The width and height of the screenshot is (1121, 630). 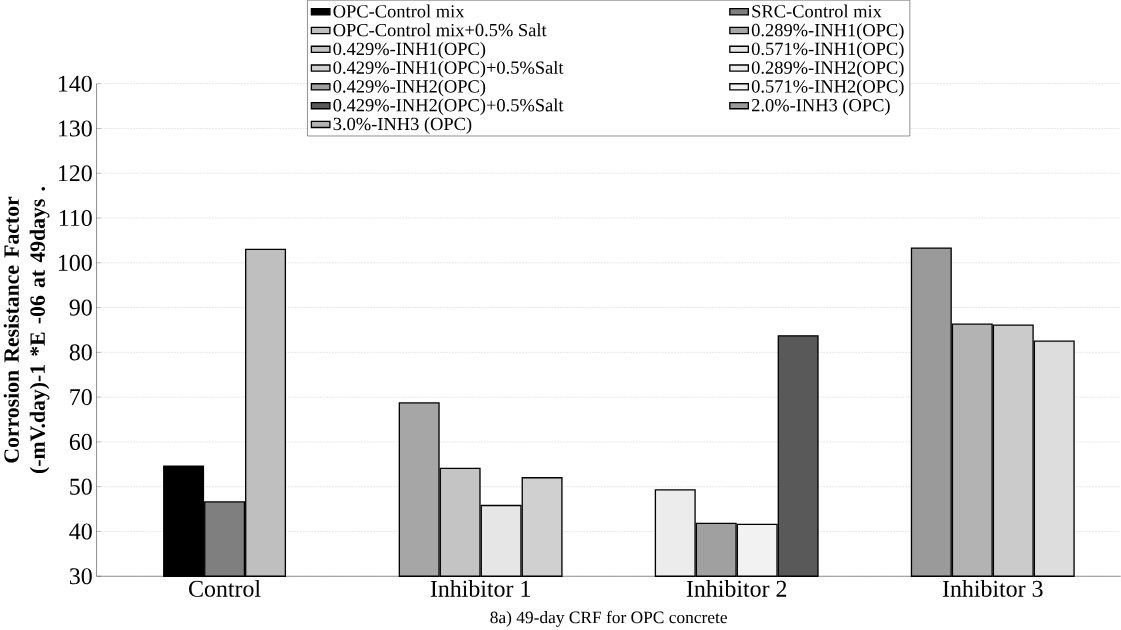 I want to click on legend-label: 0.429%-INH2(OPC), so click(x=409, y=88).